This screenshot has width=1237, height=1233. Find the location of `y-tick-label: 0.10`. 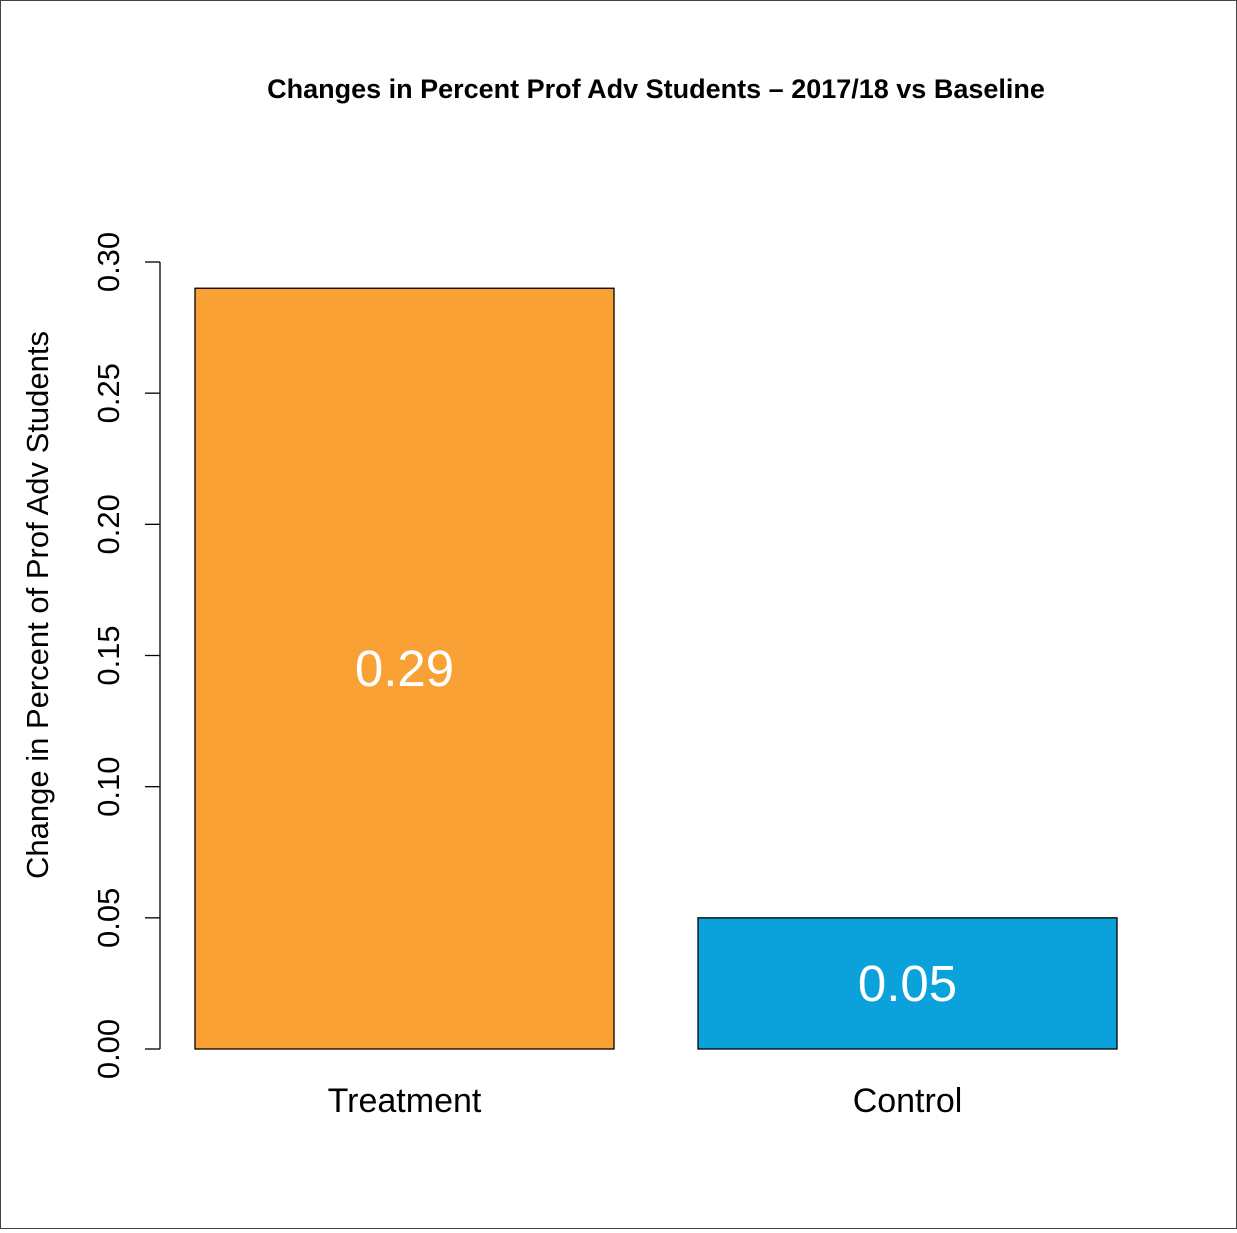

y-tick-label: 0.10 is located at coordinates (108, 786).